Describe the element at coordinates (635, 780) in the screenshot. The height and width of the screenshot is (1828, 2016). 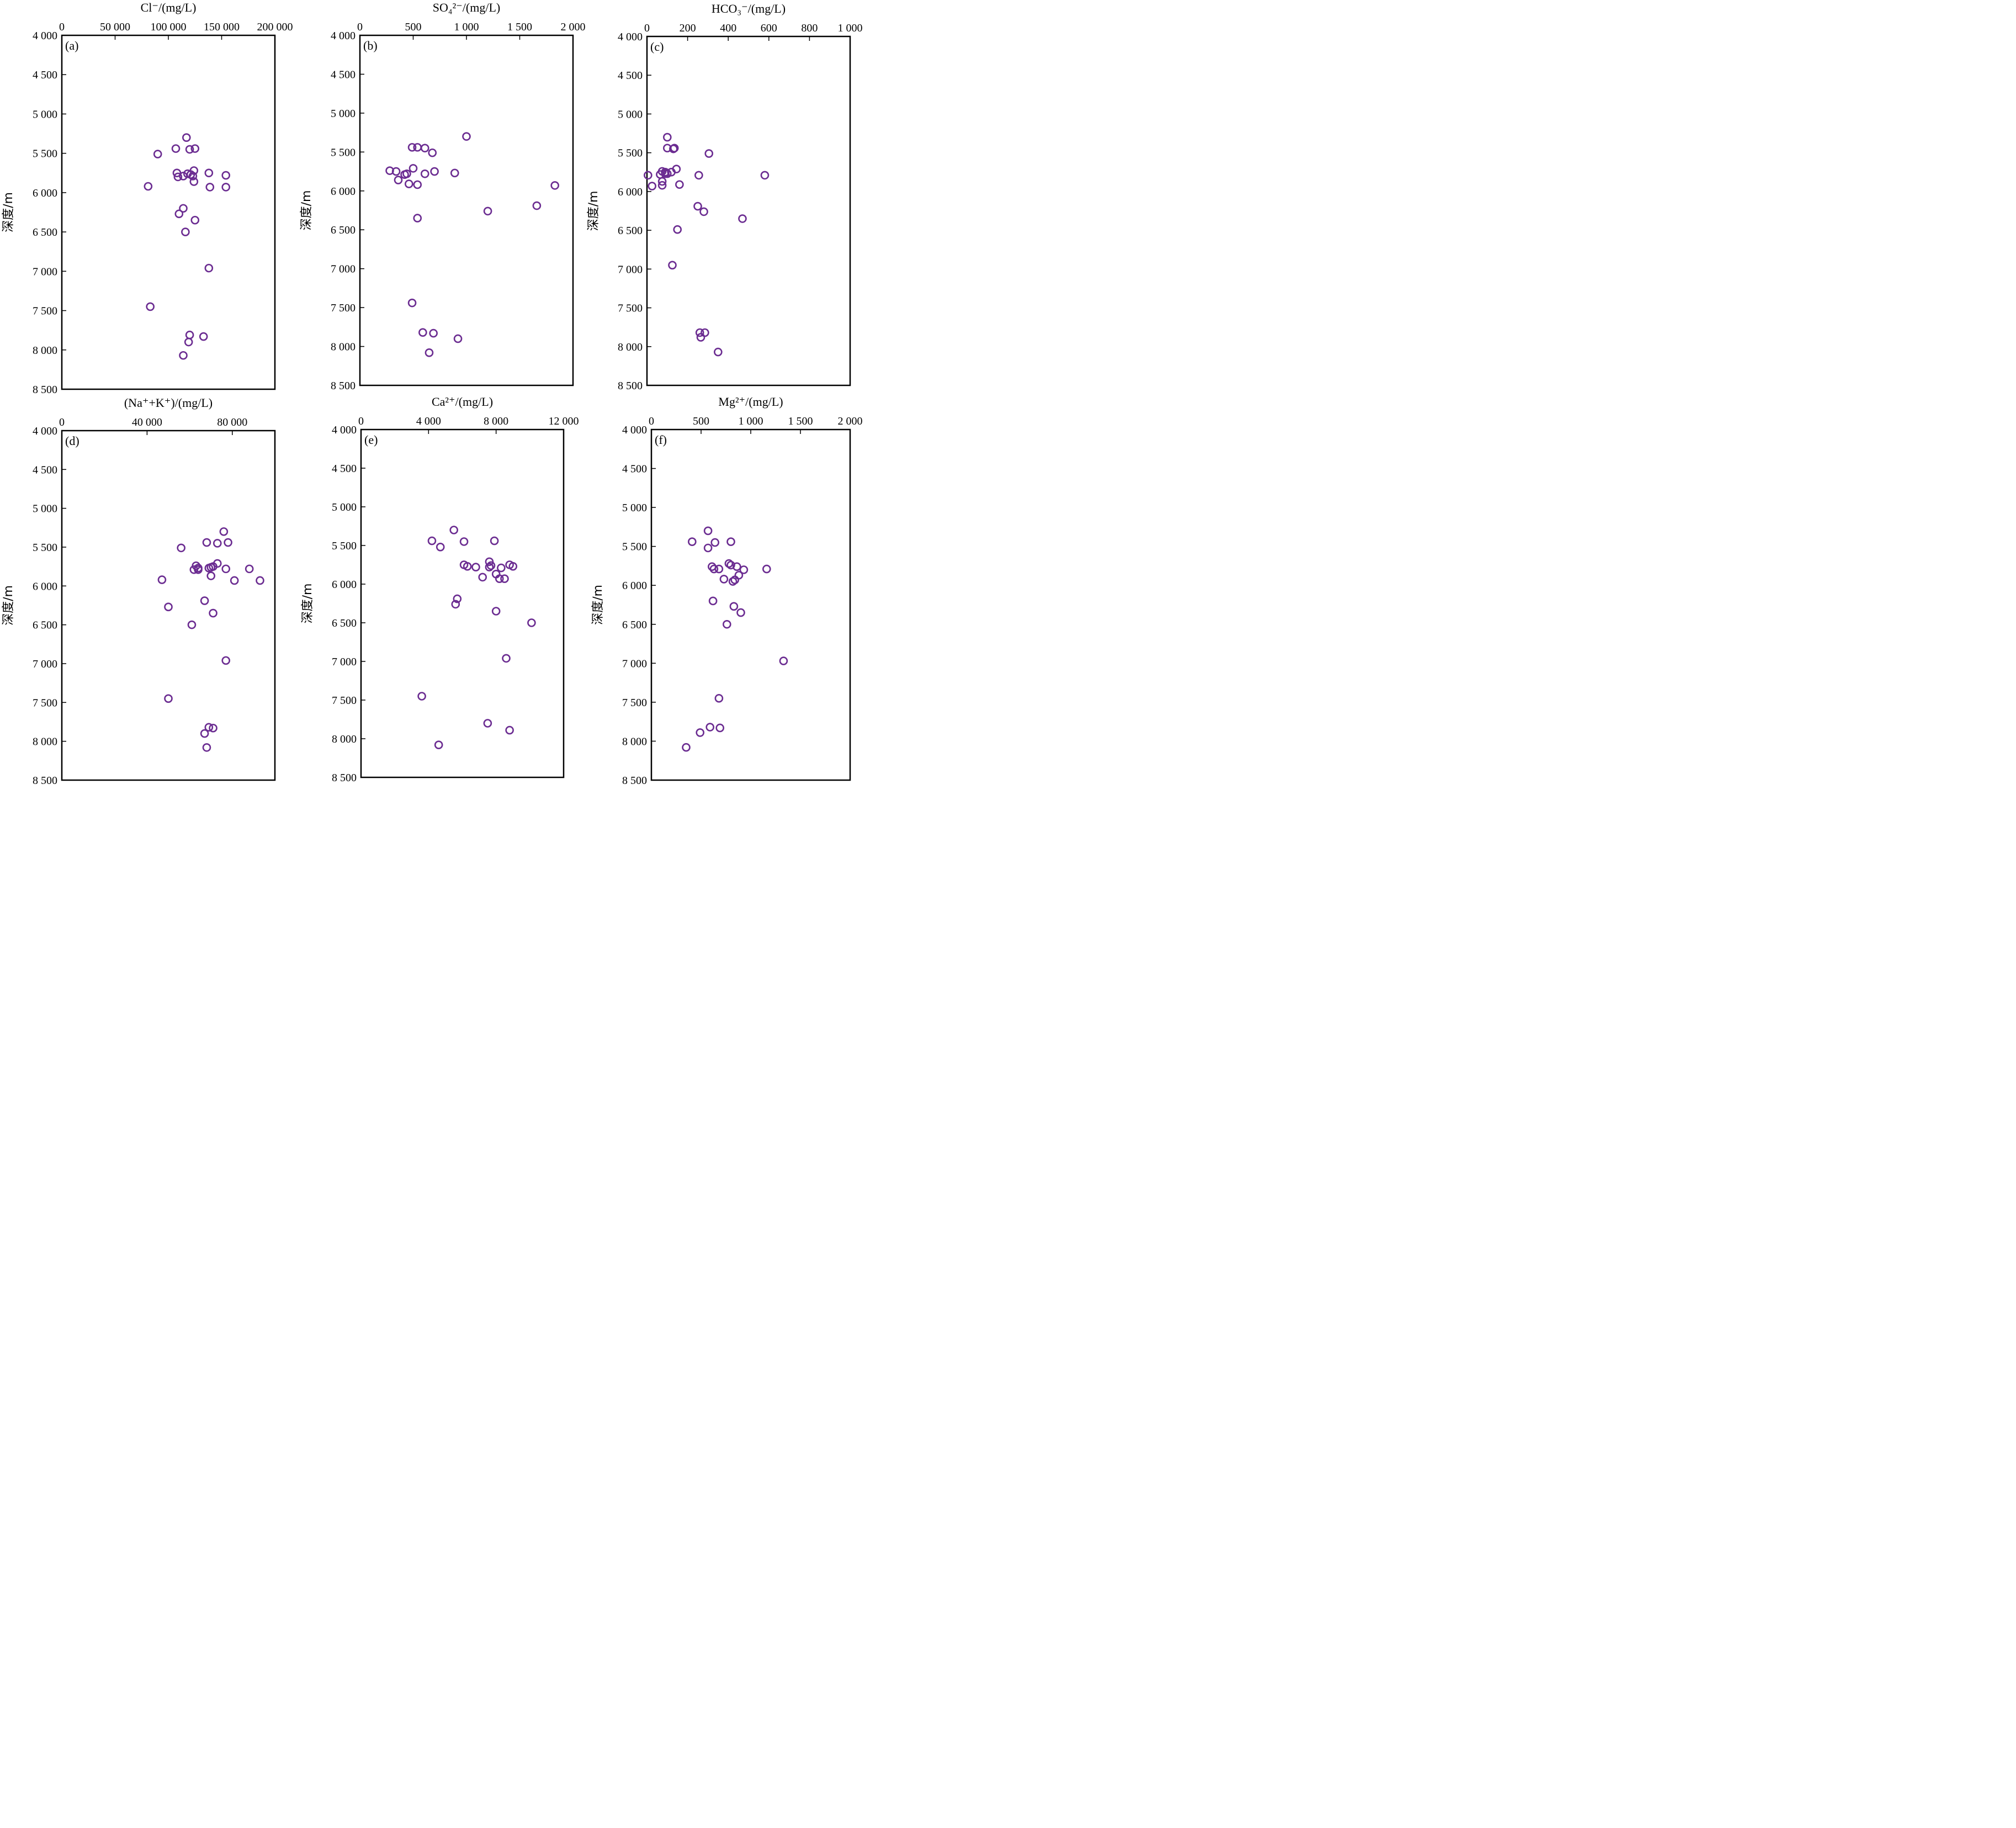
I see `y-tick-label: 8 500` at that location.